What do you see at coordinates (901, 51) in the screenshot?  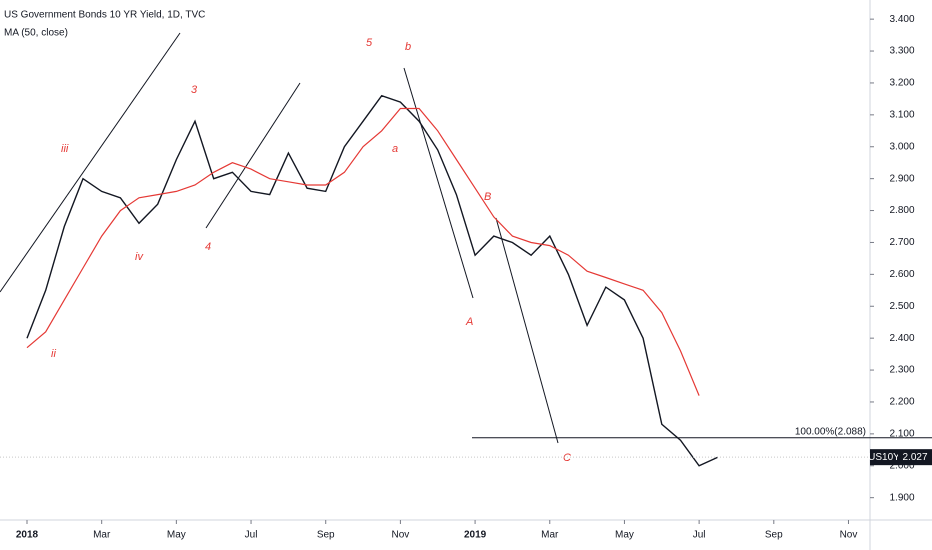 I see `y-tick-label: 3.300` at bounding box center [901, 51].